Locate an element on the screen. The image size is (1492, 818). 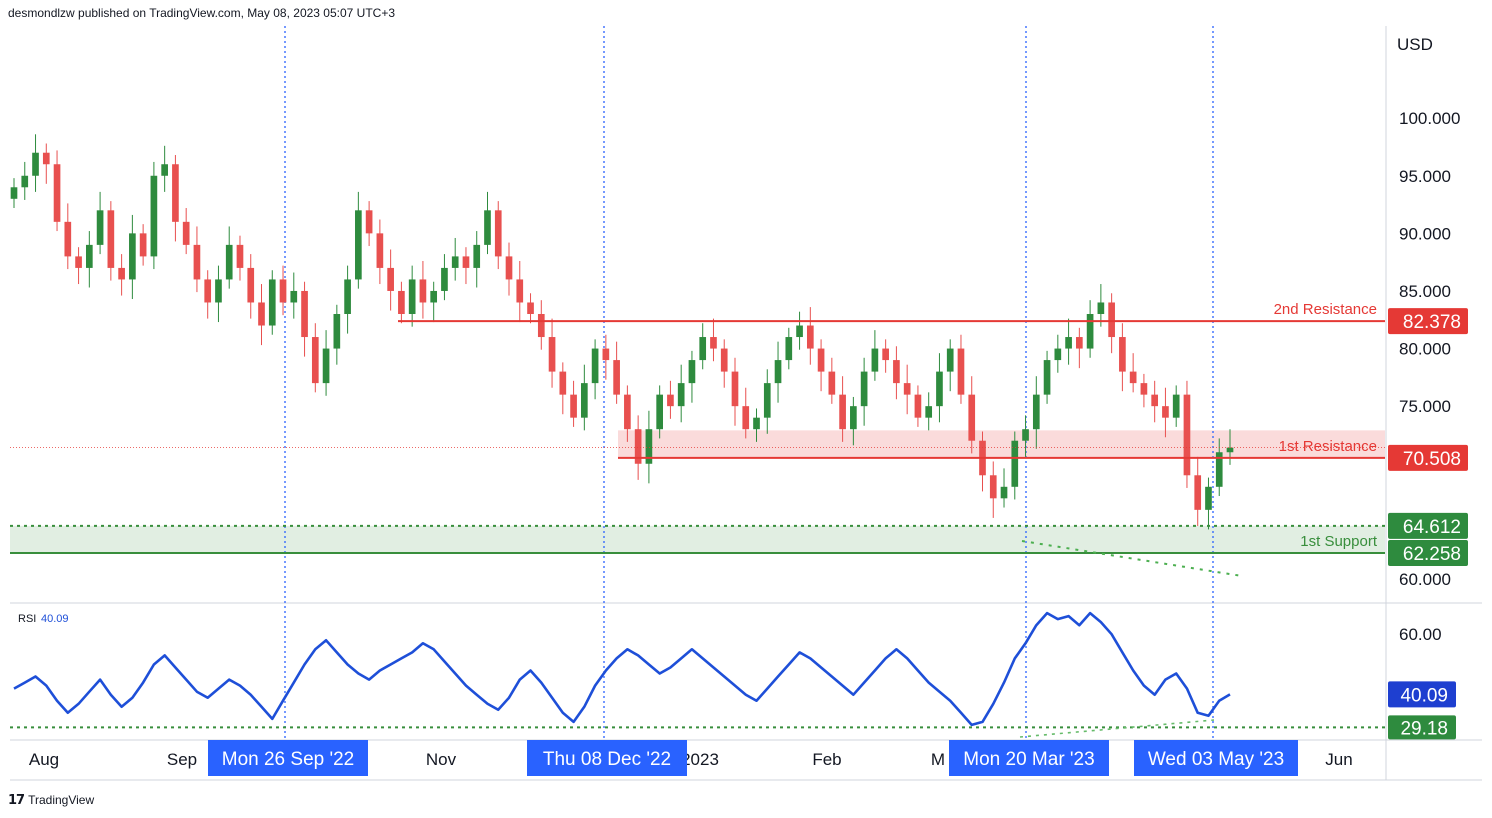
rsi-line is located at coordinates (622, 669).